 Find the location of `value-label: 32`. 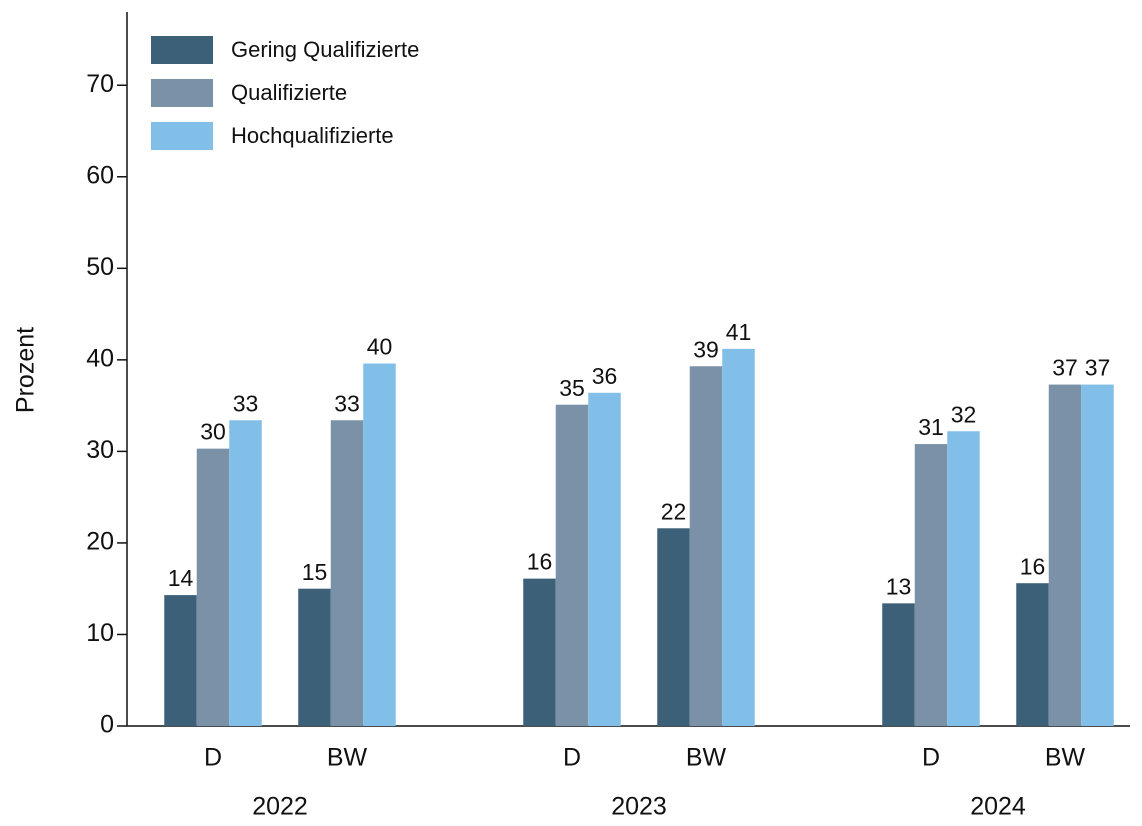

value-label: 32 is located at coordinates (964, 414).